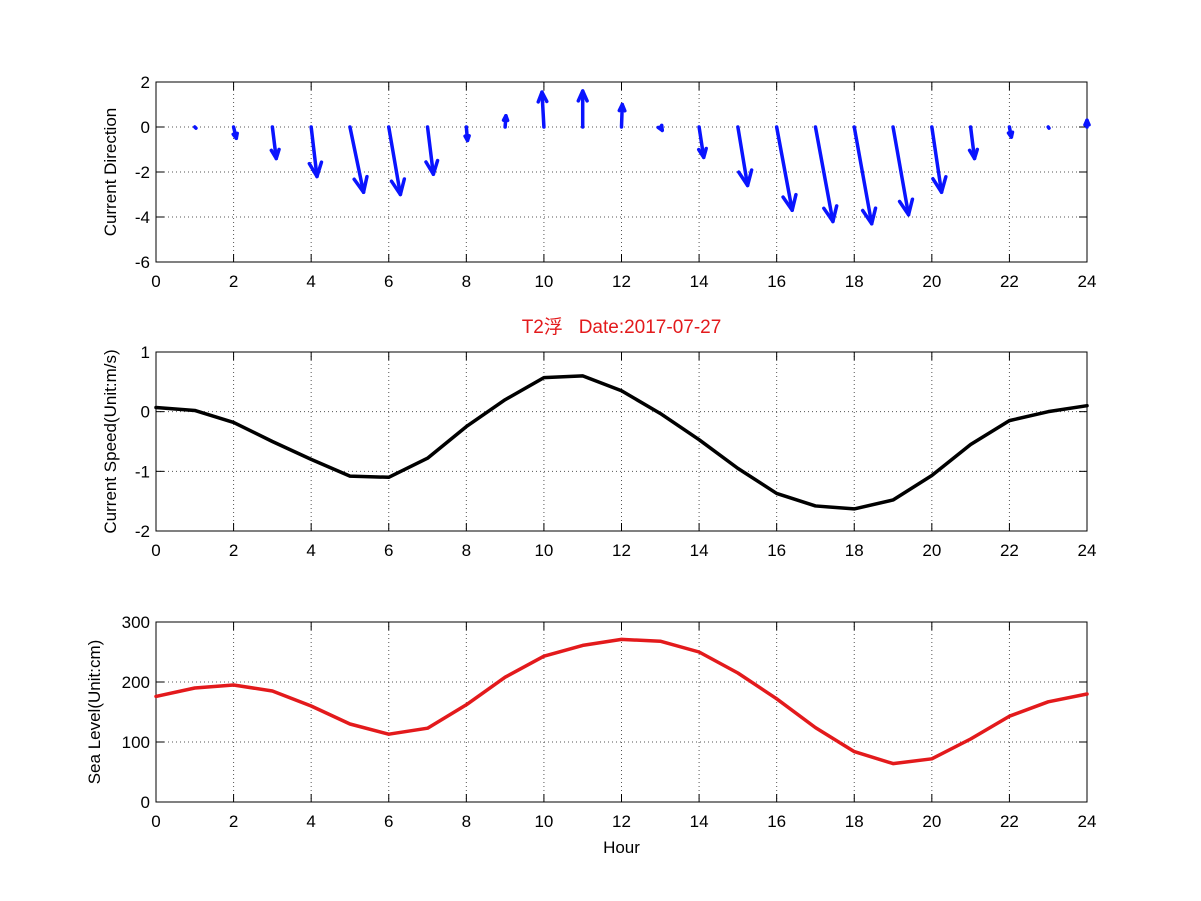  I want to click on direction-y-tick-label: -2, so click(142, 172).